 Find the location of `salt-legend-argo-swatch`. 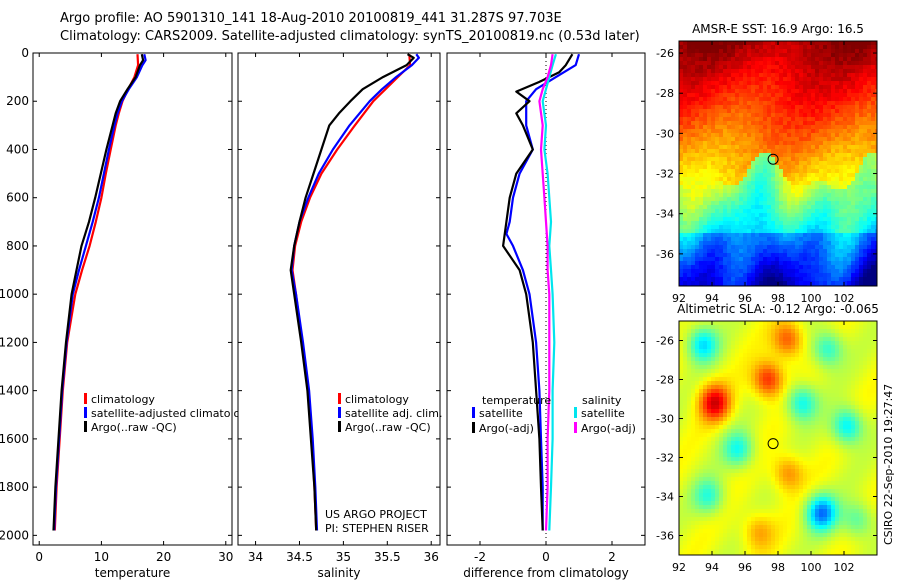

salt-legend-argo-swatch is located at coordinates (339, 426).